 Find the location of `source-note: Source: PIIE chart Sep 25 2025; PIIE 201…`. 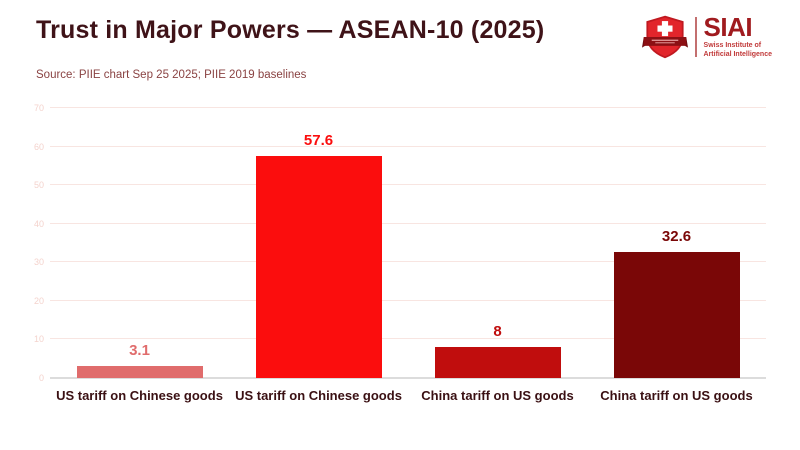

source-note: Source: PIIE chart Sep 25 2025; PIIE 201… is located at coordinates (171, 75).